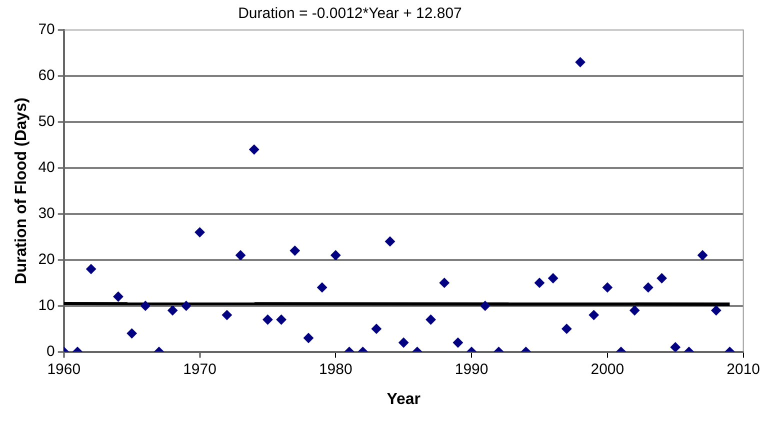  Describe the element at coordinates (350, 13) in the screenshot. I see `text: Duration = -0.0012*Year + 12.807` at that location.